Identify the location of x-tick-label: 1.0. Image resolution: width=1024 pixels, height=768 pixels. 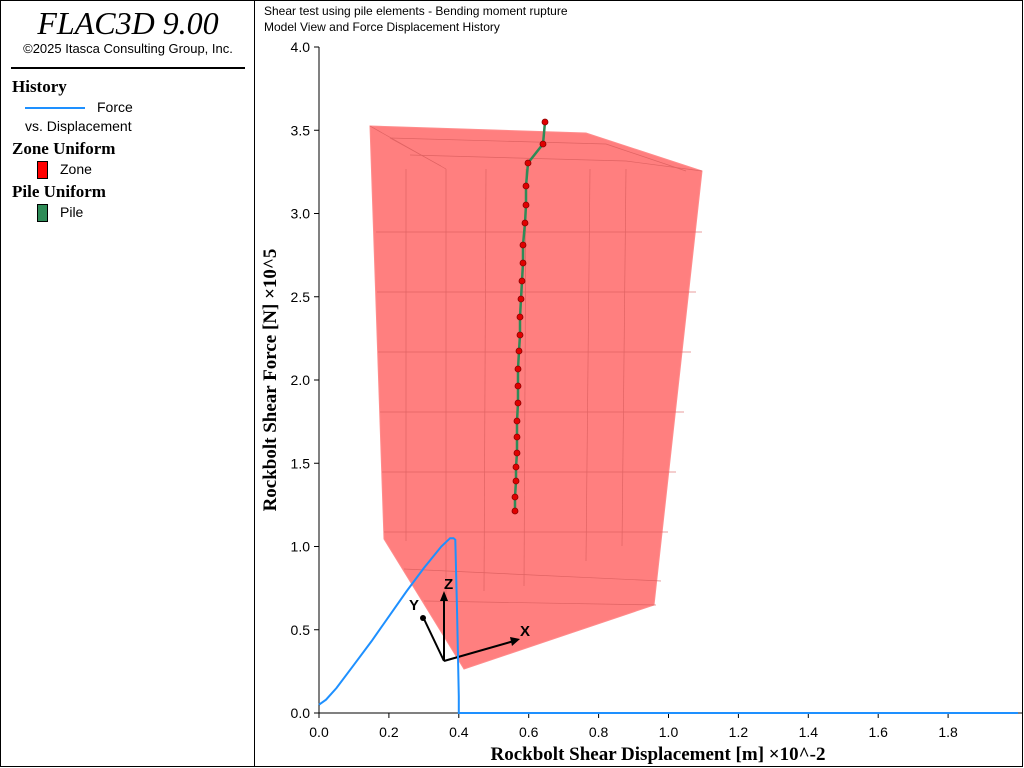
(669, 732).